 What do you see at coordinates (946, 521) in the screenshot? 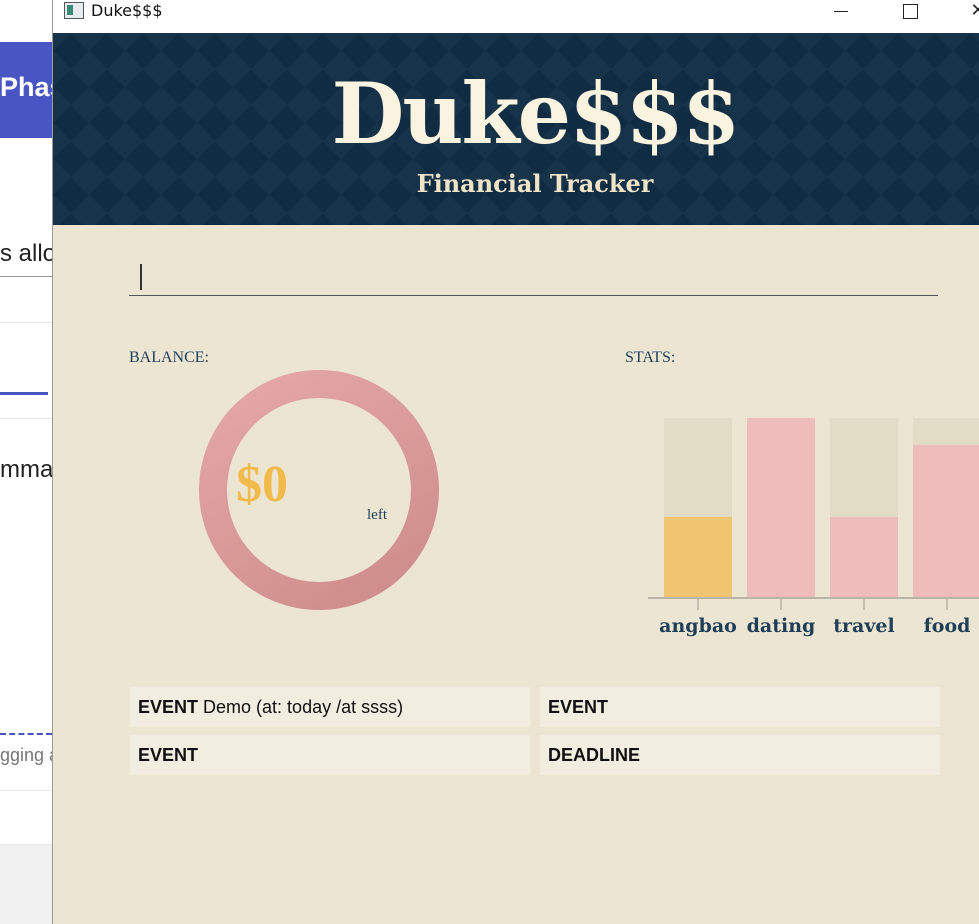
I see `bar-food` at bounding box center [946, 521].